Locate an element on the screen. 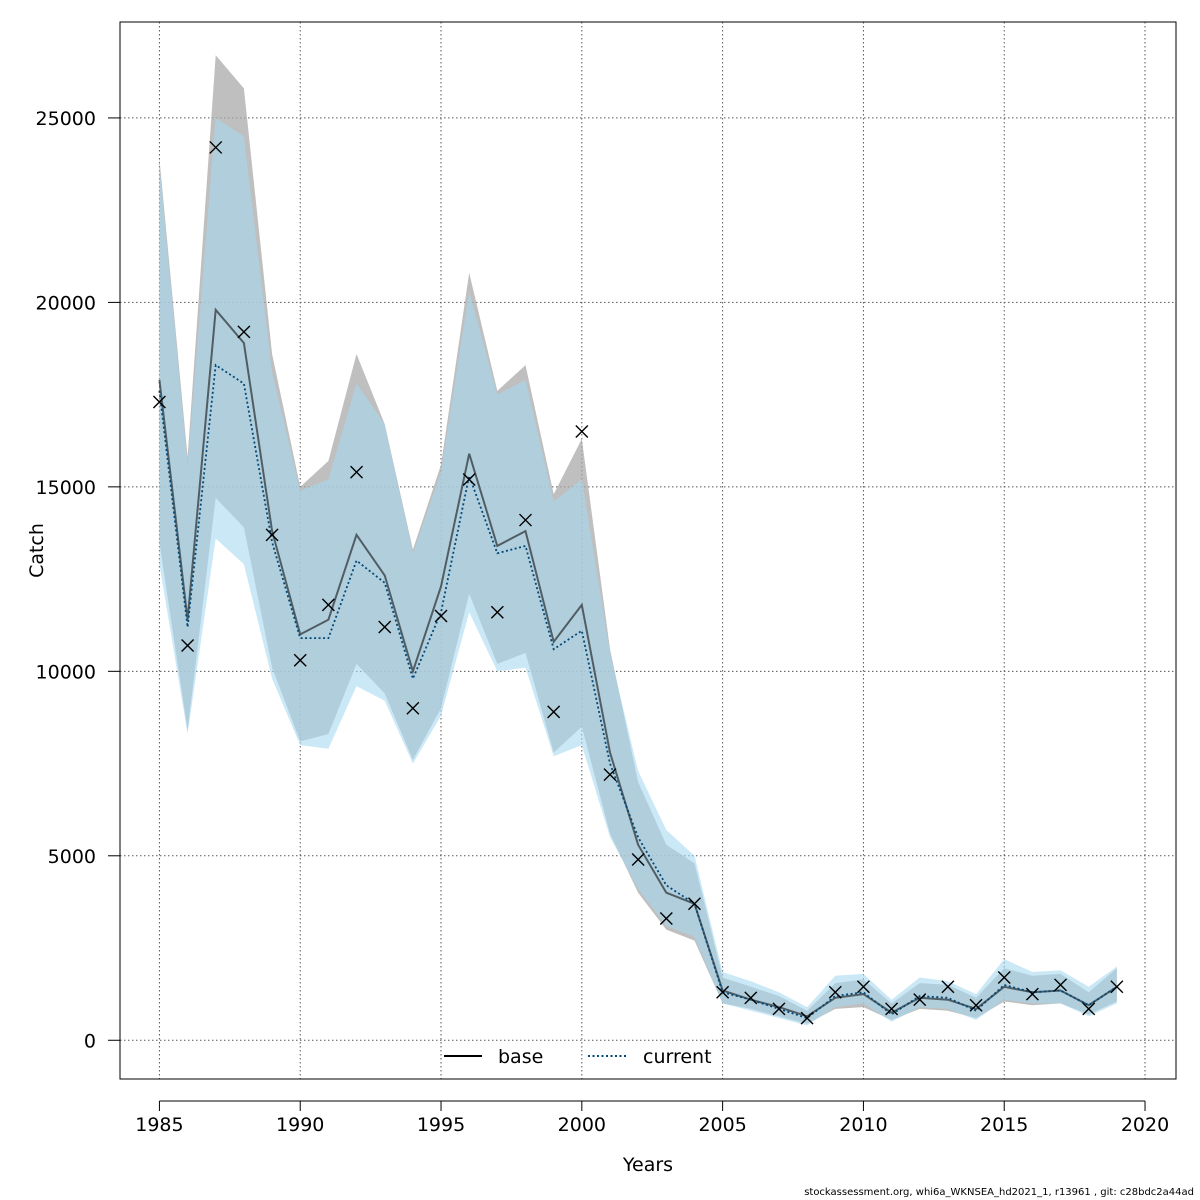 This screenshot has height=1200, width=1200. observation-marker-2003 is located at coordinates (666, 919).